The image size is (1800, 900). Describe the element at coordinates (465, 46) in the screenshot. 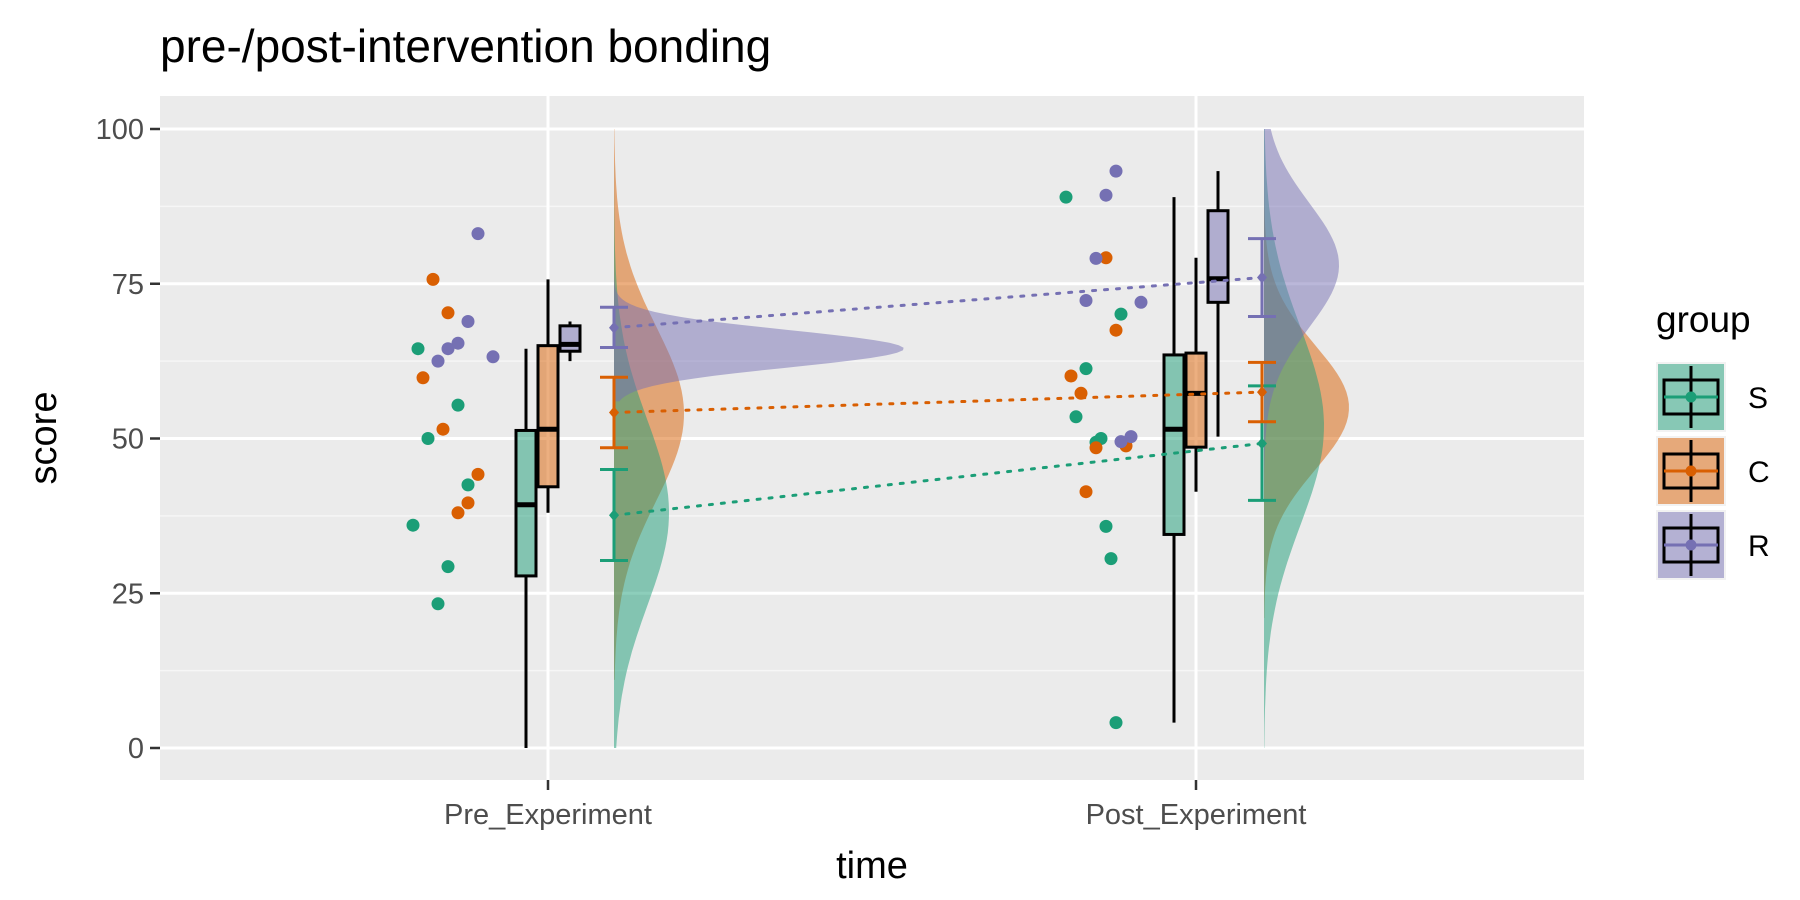

I see `chart-title: pre-/post-intervention bonding` at that location.